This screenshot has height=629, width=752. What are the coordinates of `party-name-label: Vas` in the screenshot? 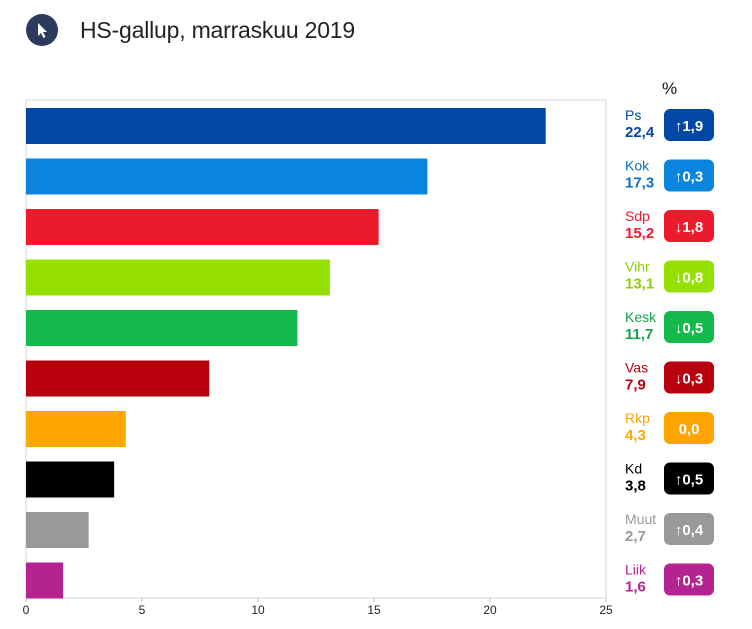 It's located at (636, 368).